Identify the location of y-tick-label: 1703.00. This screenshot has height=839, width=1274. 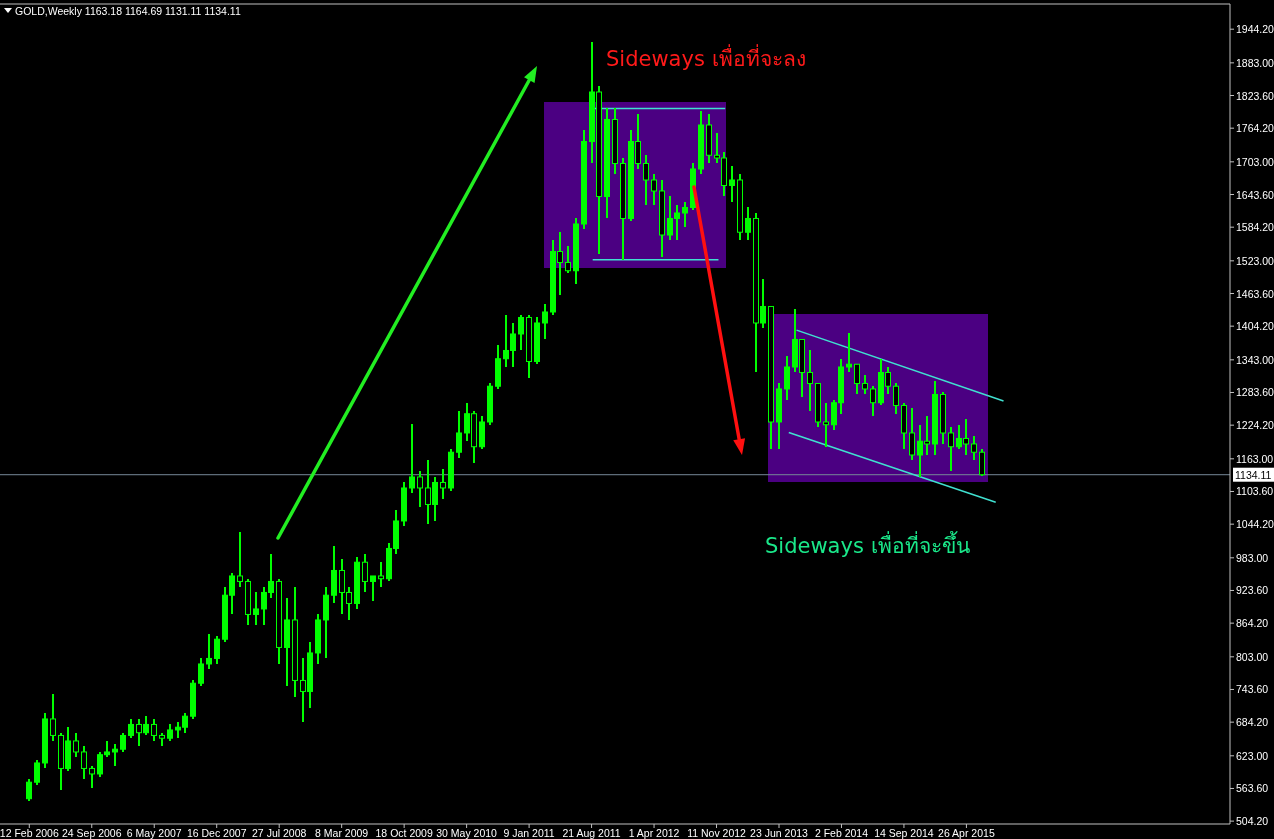
(1255, 161).